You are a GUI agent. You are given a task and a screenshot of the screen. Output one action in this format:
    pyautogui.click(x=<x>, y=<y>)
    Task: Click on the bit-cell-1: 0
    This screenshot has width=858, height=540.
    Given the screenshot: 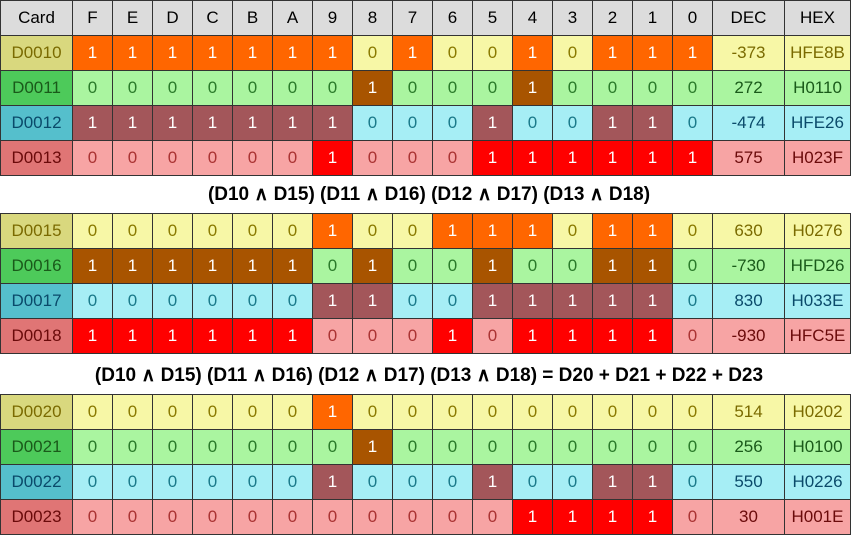 What is the action you would take?
    pyautogui.click(x=652, y=447)
    